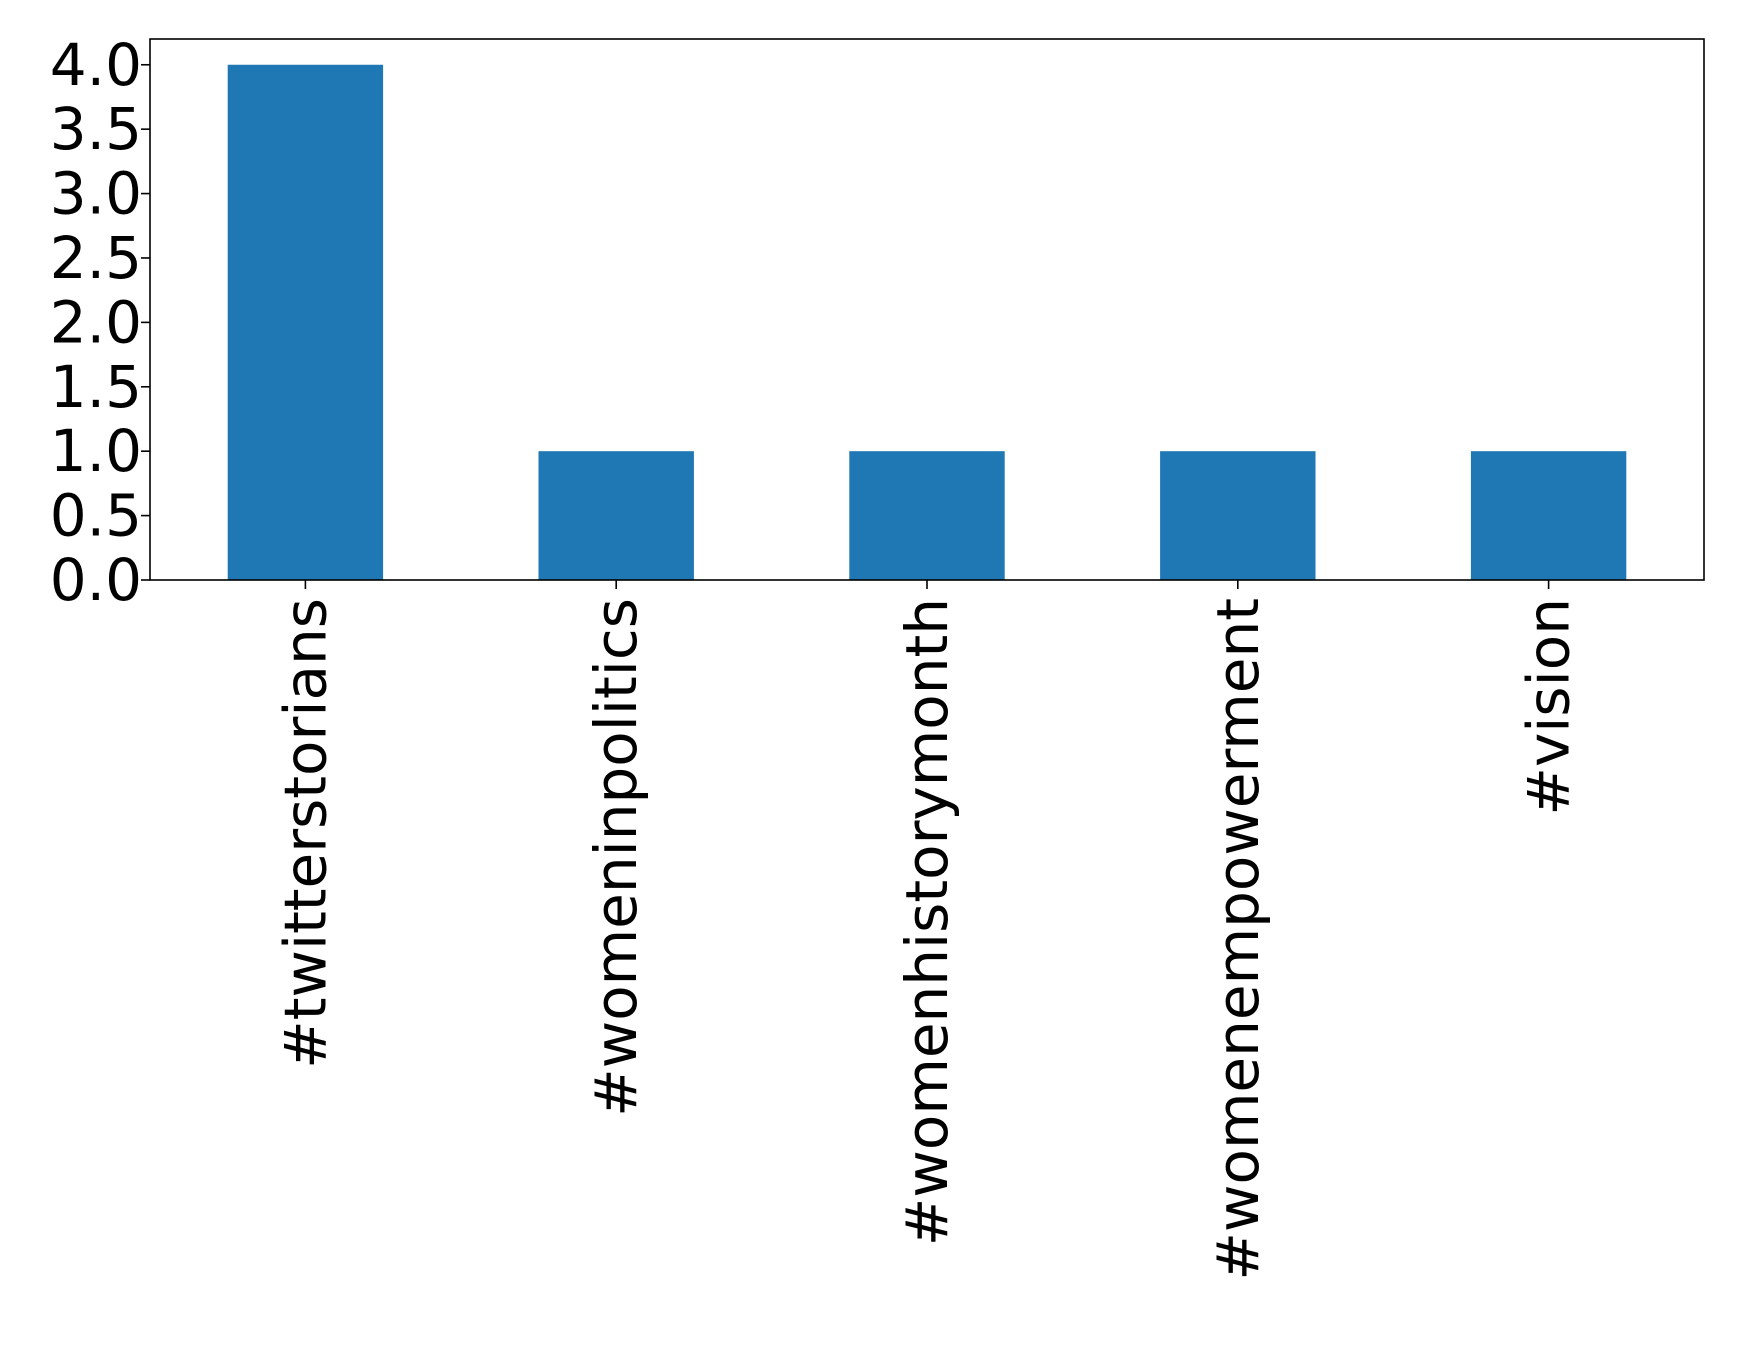 The width and height of the screenshot is (1739, 1363). I want to click on y-axis: 0.00.51.01.52.02.53.03.54.0, so click(100, 322).